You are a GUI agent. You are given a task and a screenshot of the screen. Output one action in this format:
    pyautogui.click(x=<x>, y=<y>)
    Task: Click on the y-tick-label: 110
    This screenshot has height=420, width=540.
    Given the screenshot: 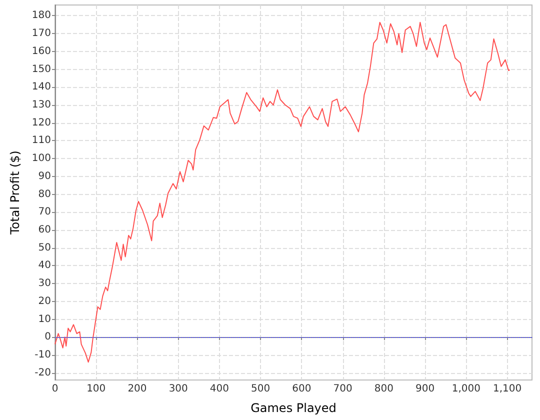 What is the action you would take?
    pyautogui.click(x=41, y=140)
    